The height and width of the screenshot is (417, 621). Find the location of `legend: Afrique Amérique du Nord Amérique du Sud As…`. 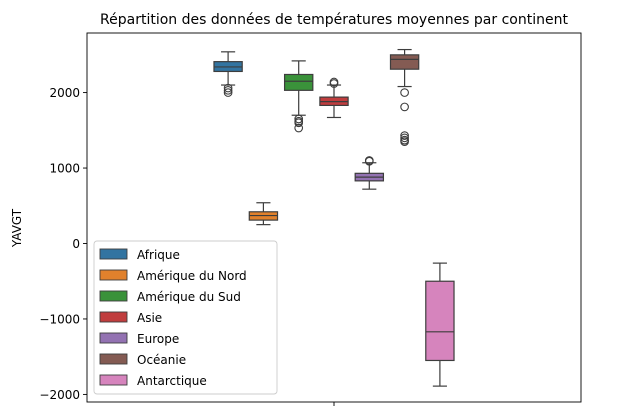

legend: Afrique Amérique du Nord Amérique du Sud As… is located at coordinates (185, 317).